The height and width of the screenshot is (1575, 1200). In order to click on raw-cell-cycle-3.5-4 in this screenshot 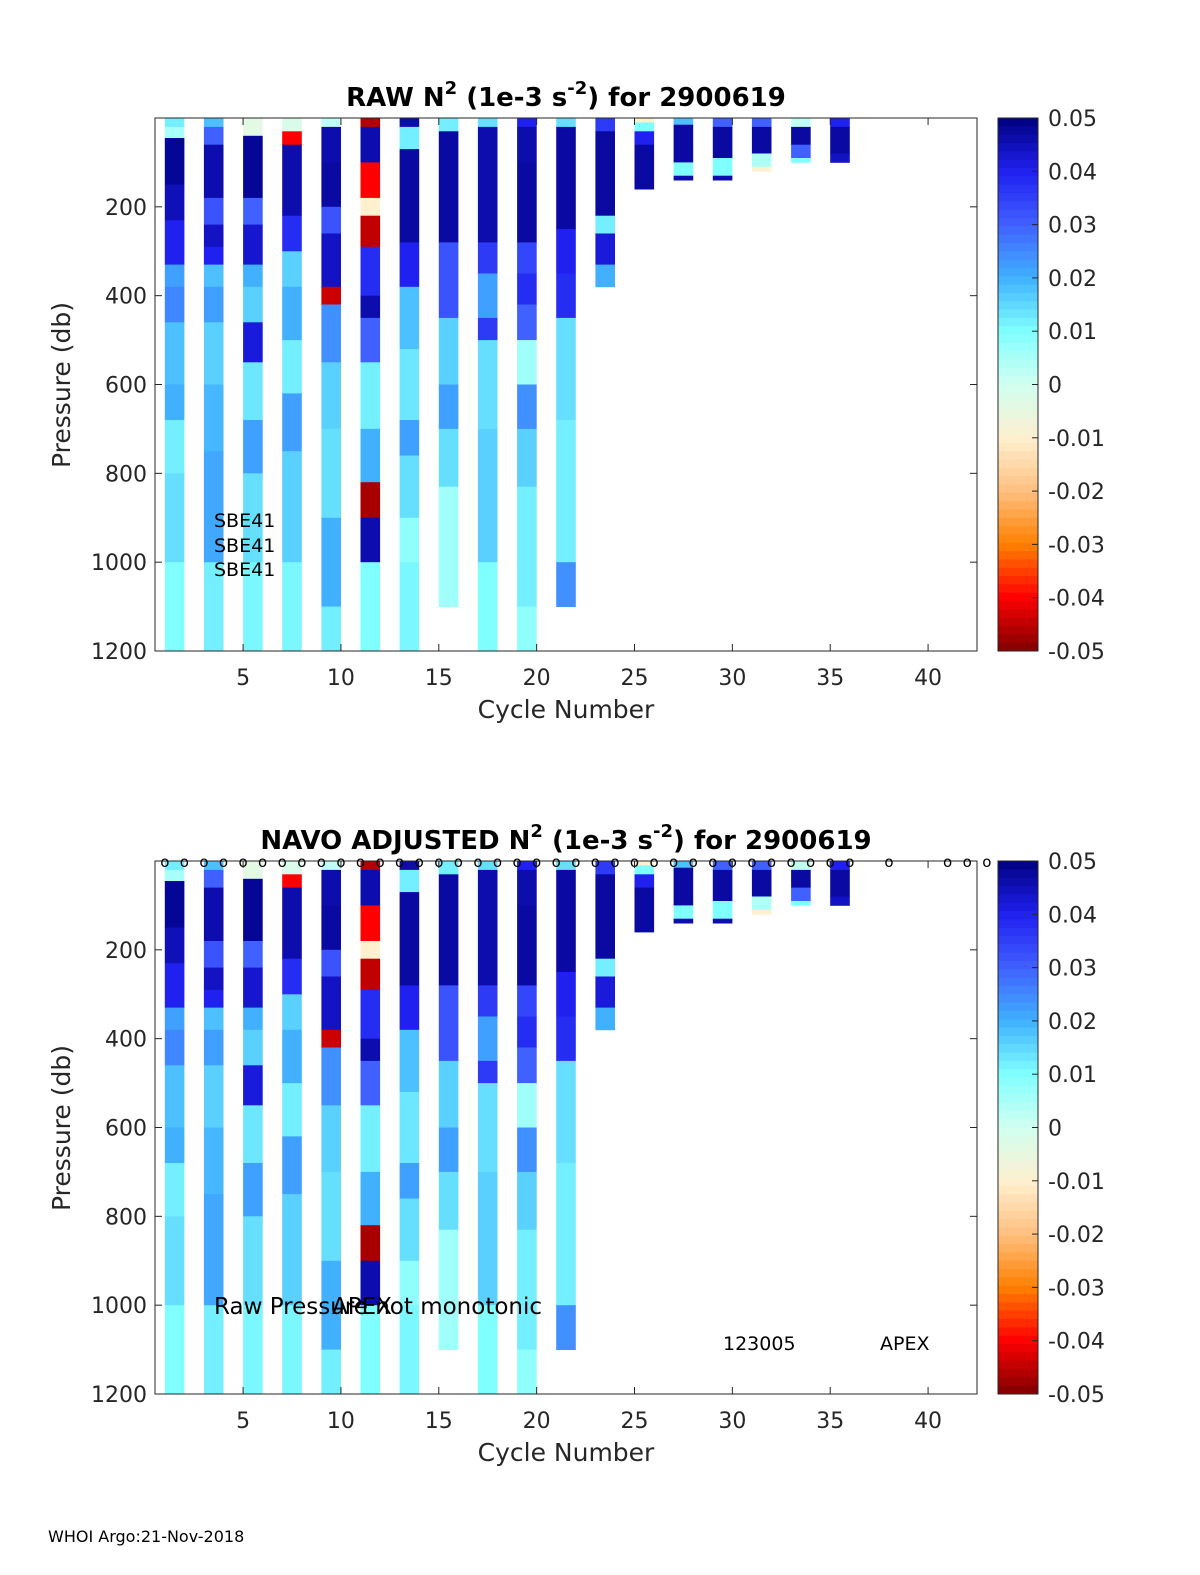, I will do `click(213, 236)`.